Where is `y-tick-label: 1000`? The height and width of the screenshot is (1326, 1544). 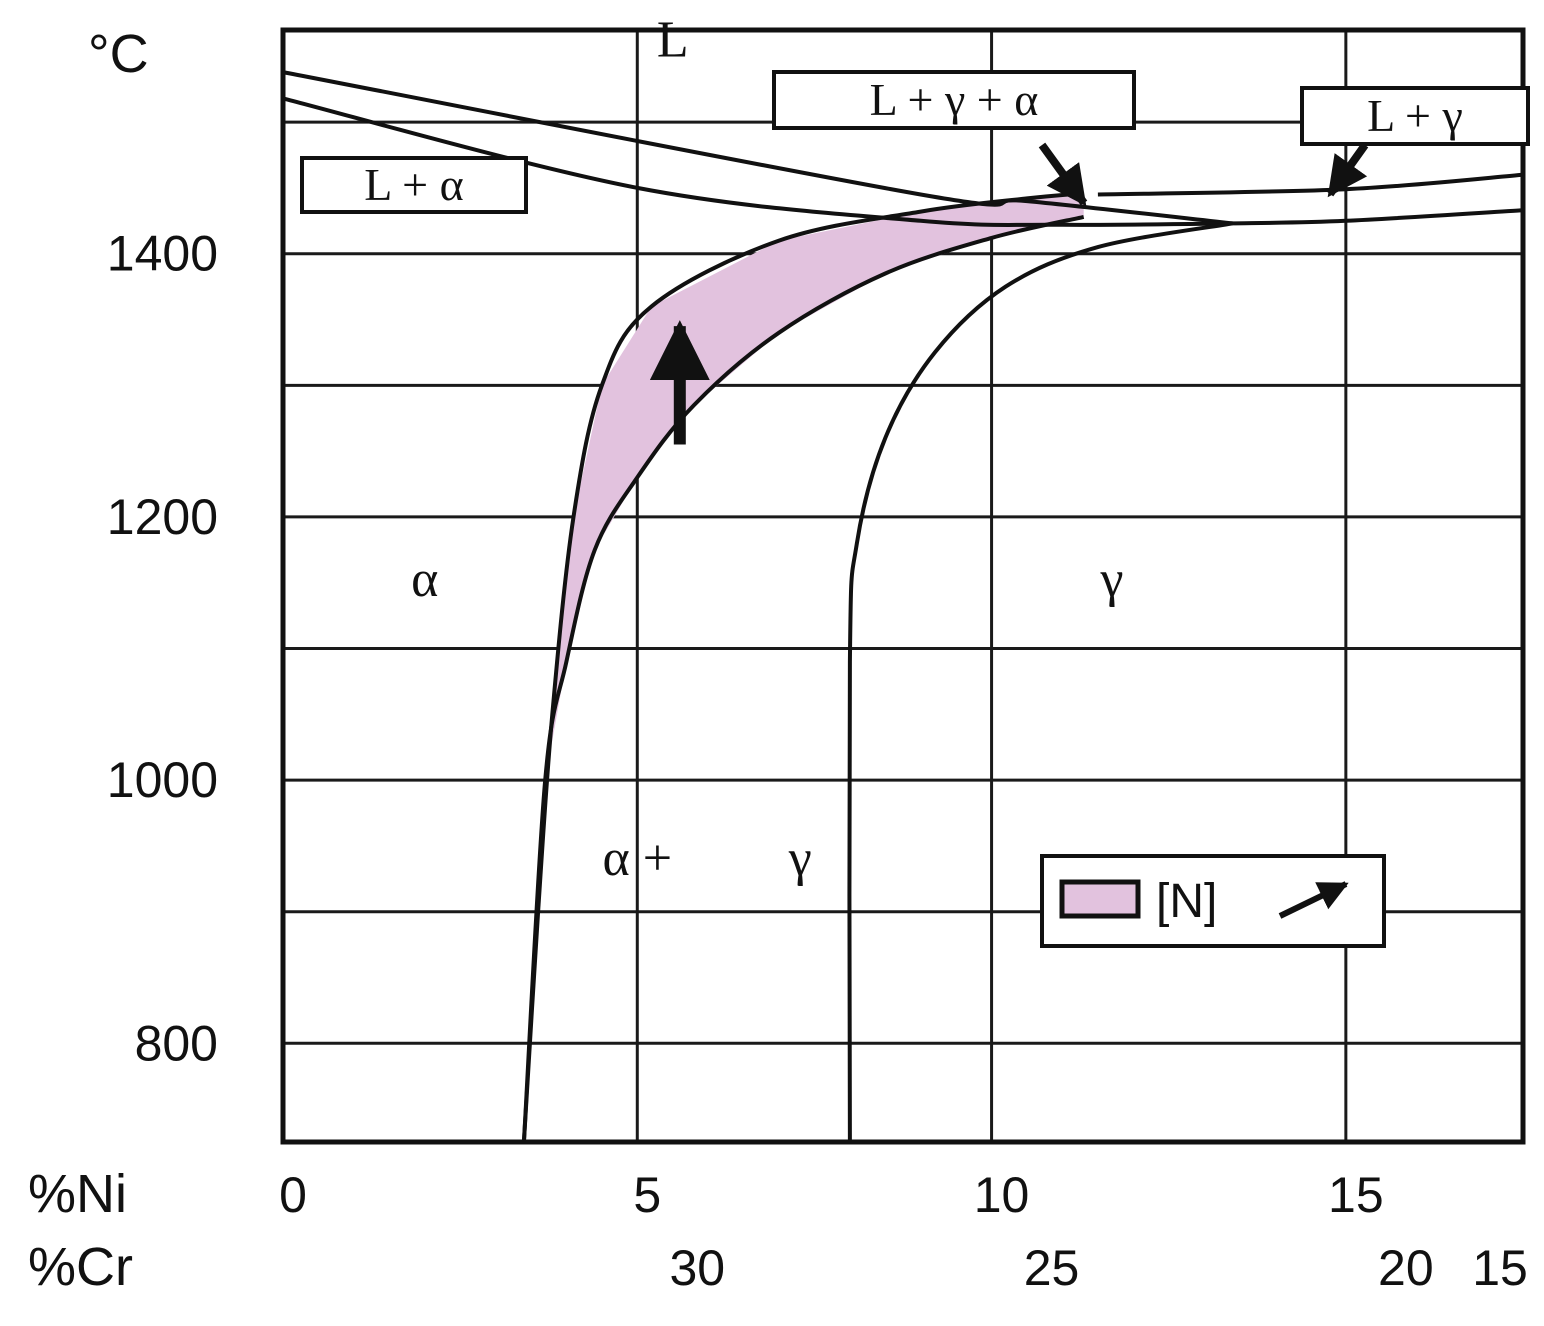
y-tick-label: 1000 is located at coordinates (162, 780).